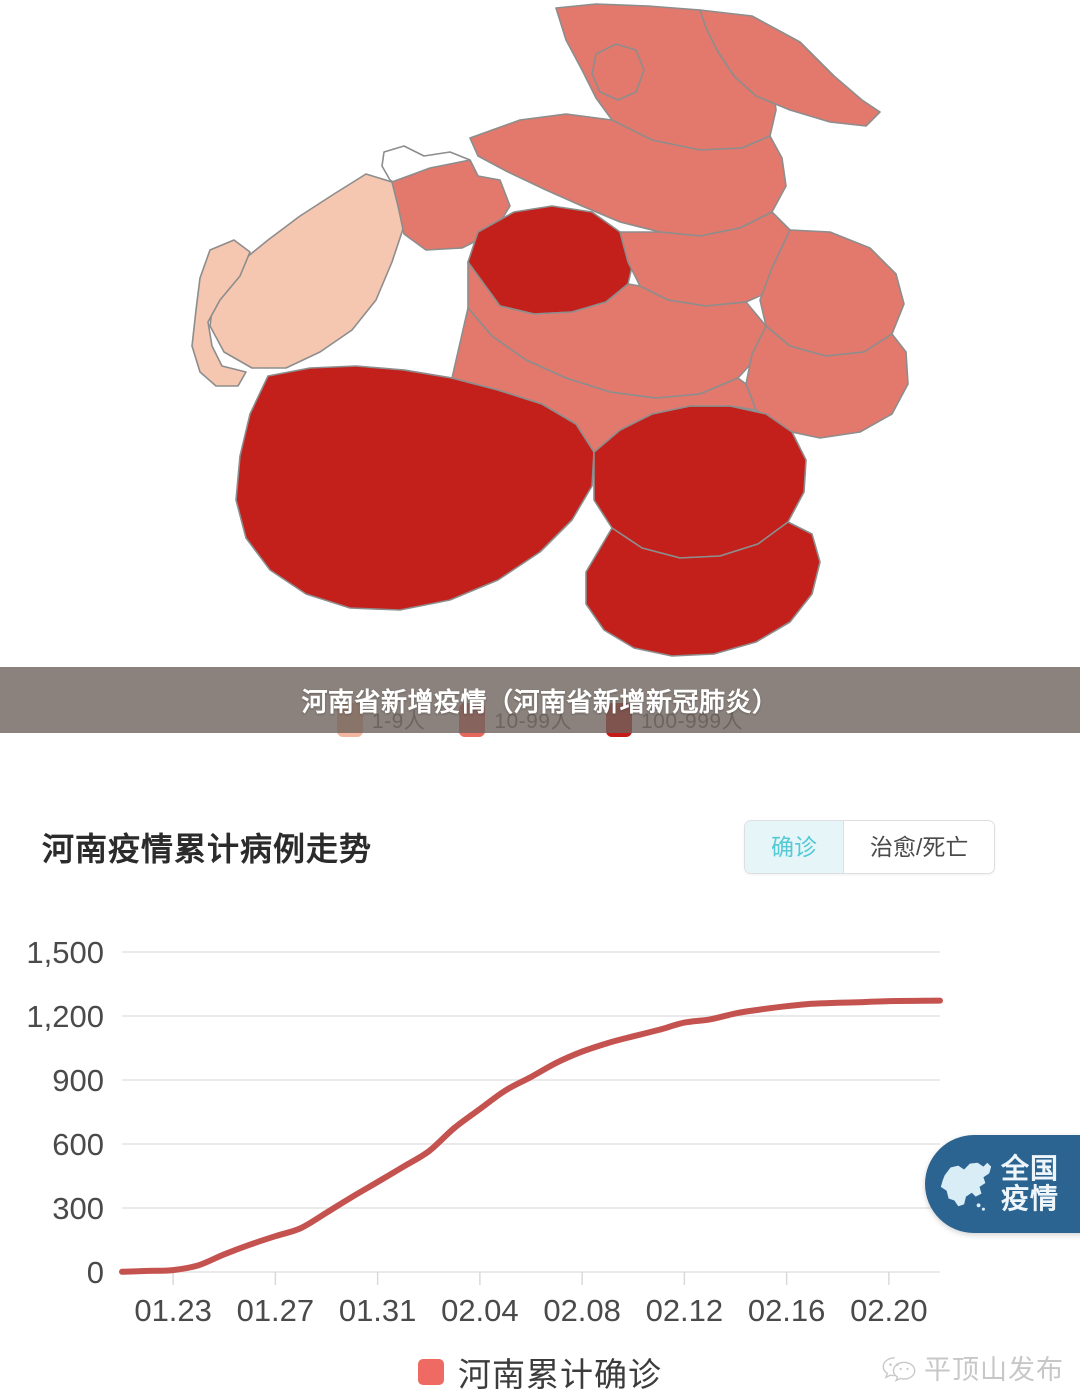  I want to click on tab-confirmed: 确诊, so click(794, 847).